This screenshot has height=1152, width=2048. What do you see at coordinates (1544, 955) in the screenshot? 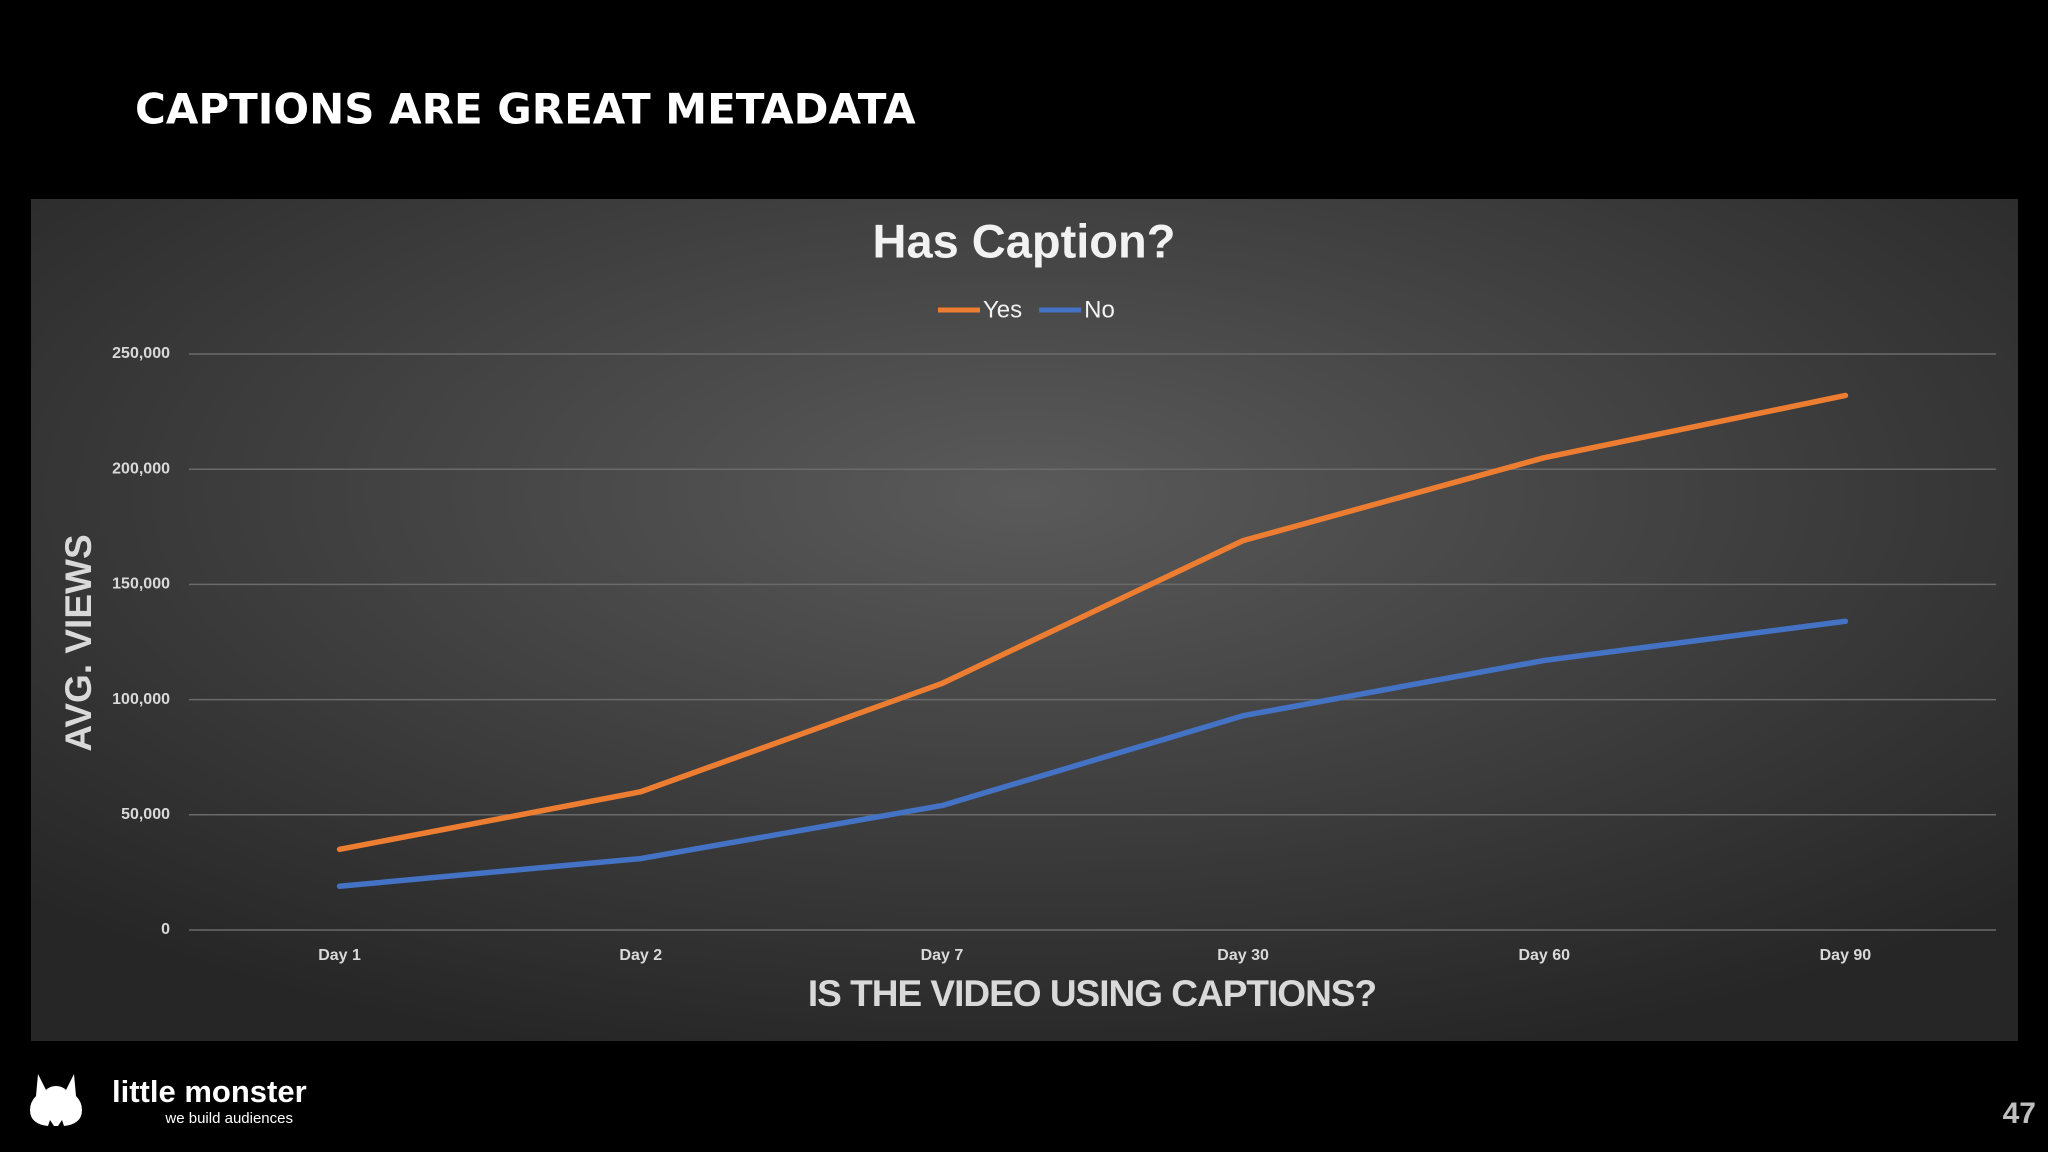
I see `x-tick-label: Day 60` at bounding box center [1544, 955].